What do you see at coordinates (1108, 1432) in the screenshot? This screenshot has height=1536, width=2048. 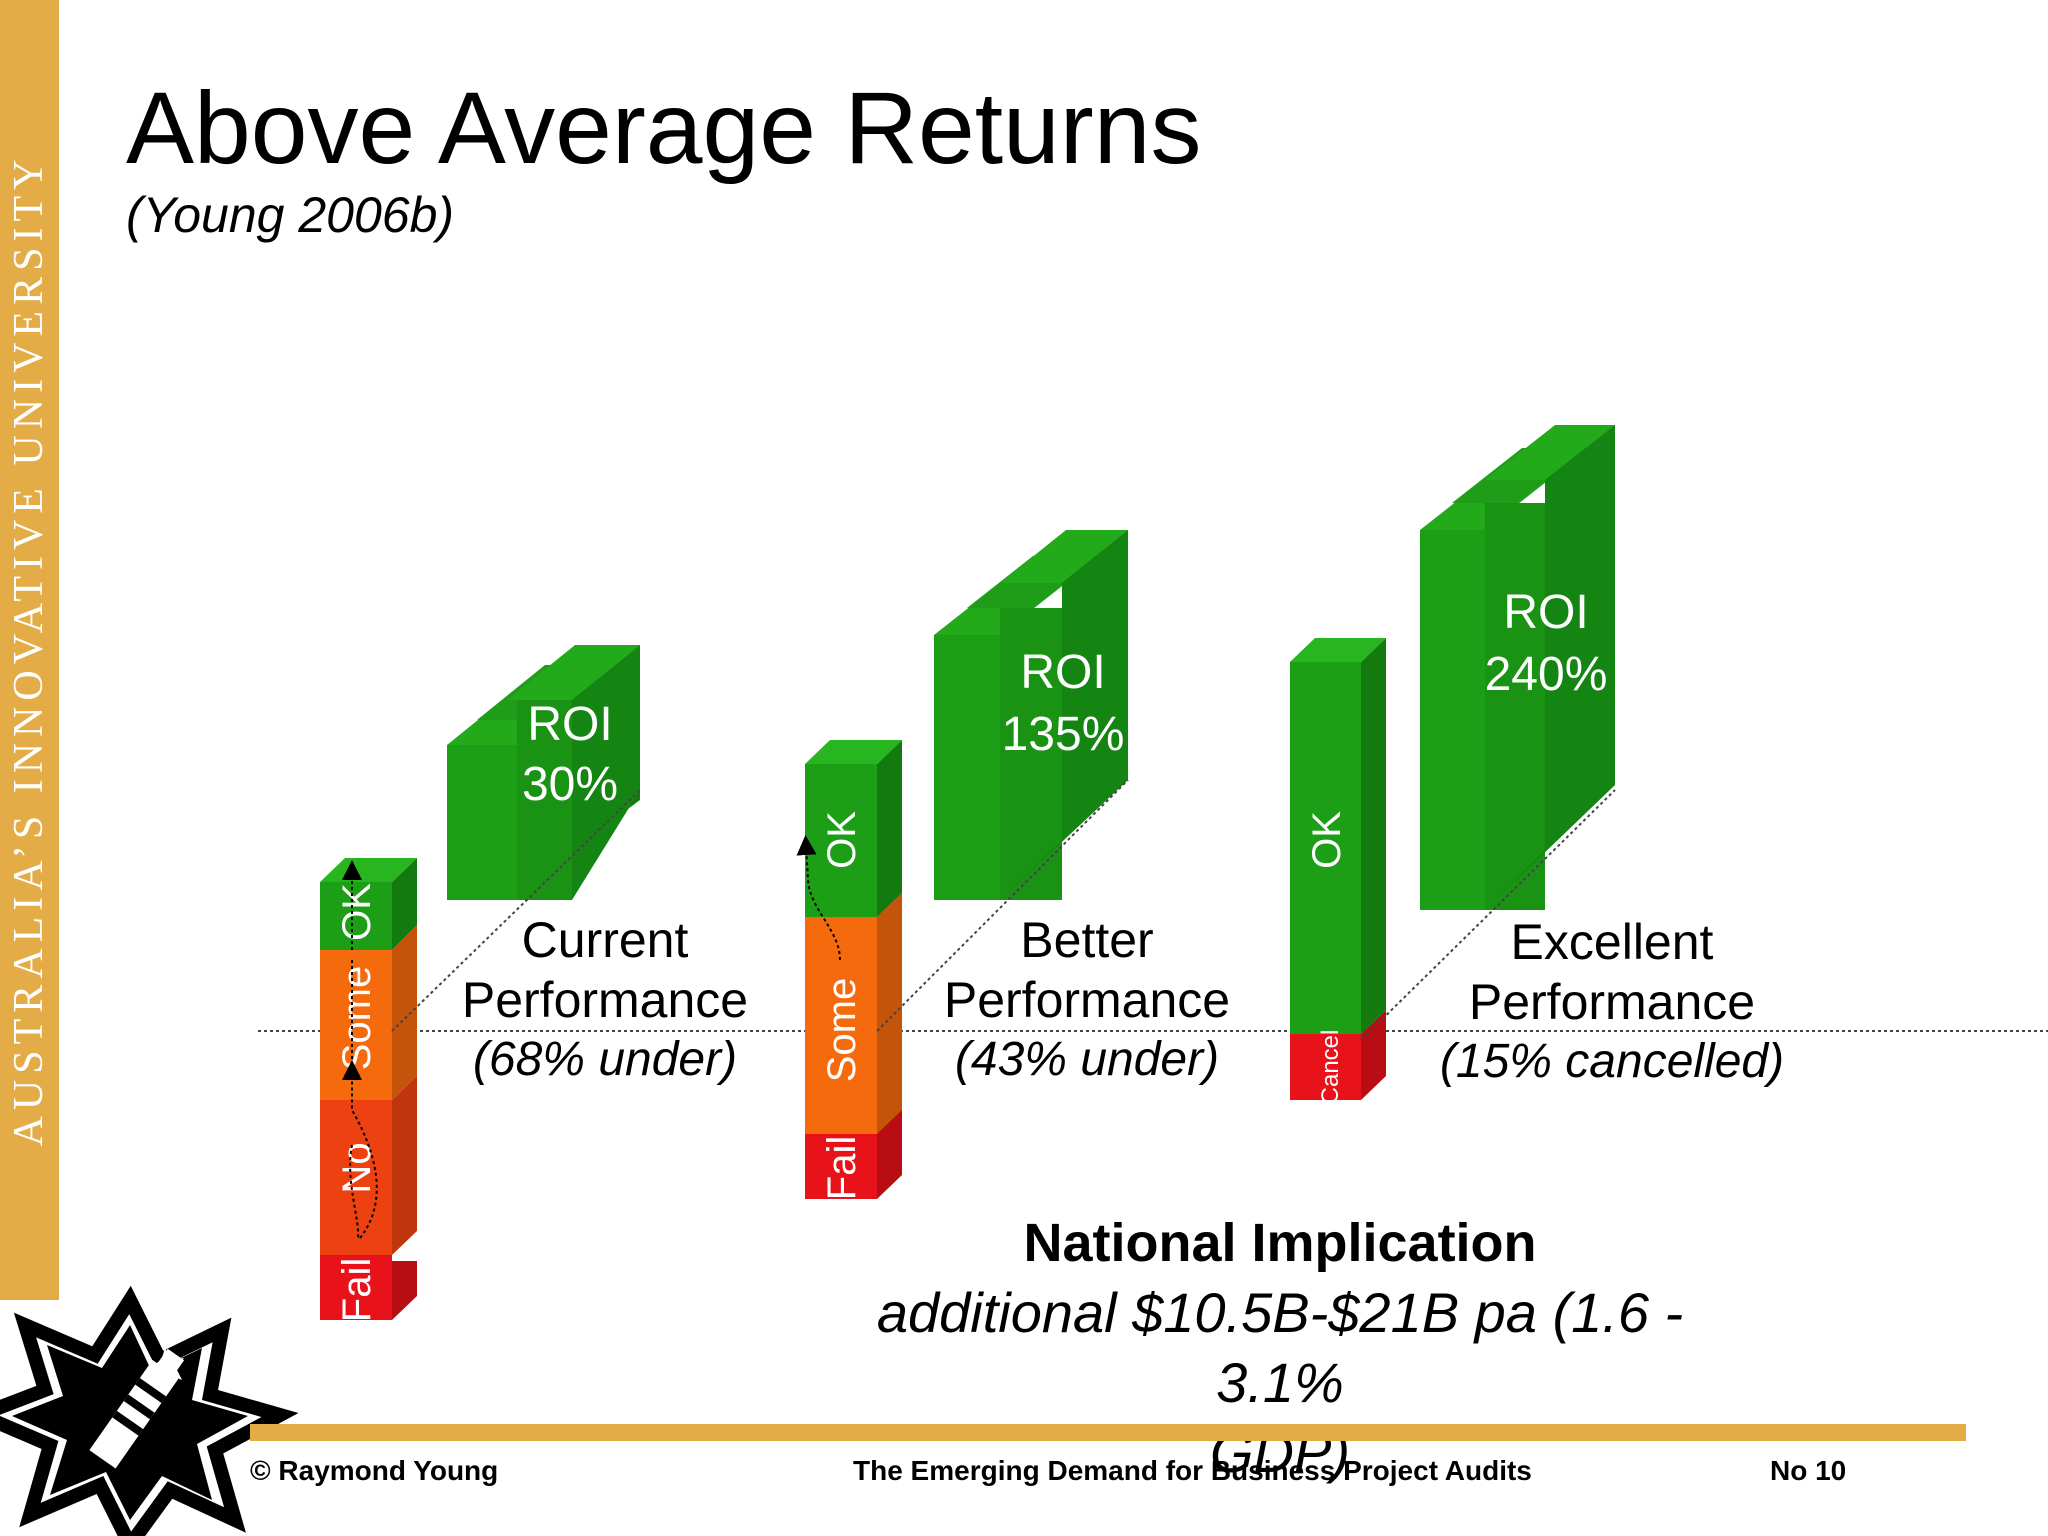 I see `footer-divider` at bounding box center [1108, 1432].